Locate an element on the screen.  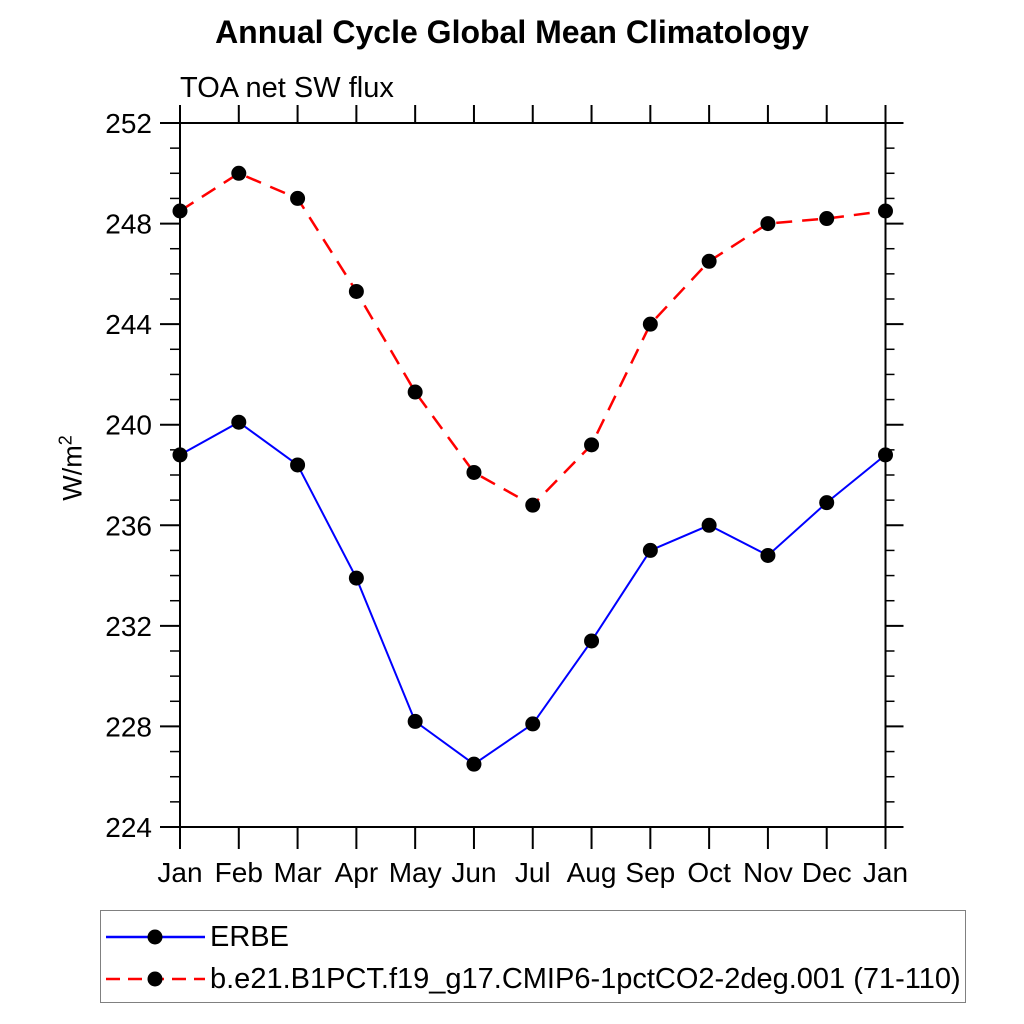
y-tick-label: 232 is located at coordinates (128, 626).